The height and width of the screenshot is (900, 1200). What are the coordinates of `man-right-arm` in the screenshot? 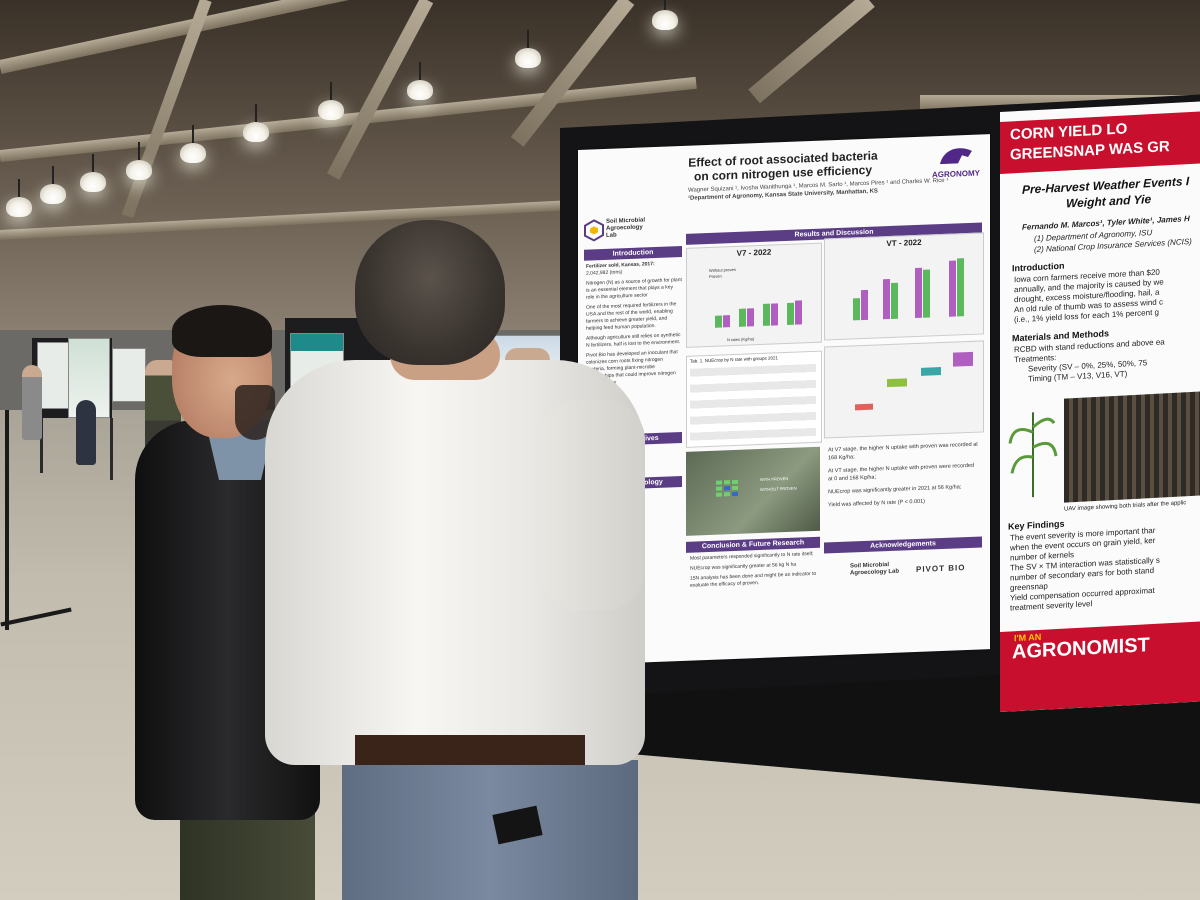 It's located at (592, 505).